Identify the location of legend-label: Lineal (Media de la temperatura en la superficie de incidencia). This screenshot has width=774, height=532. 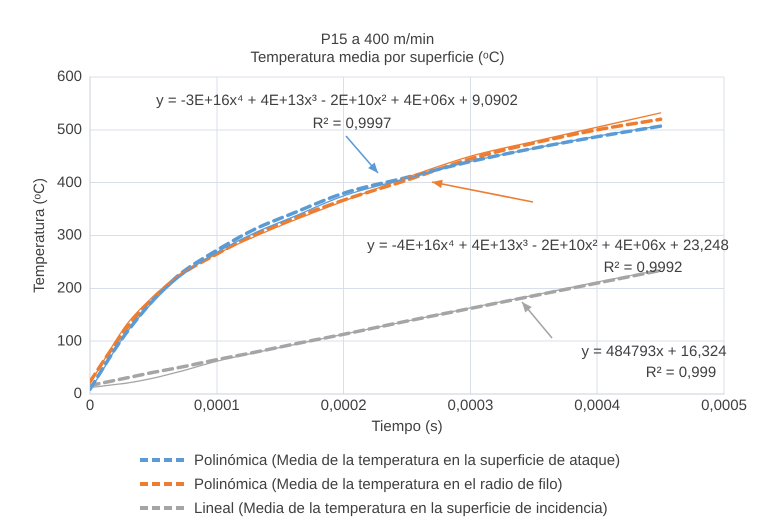
(401, 508).